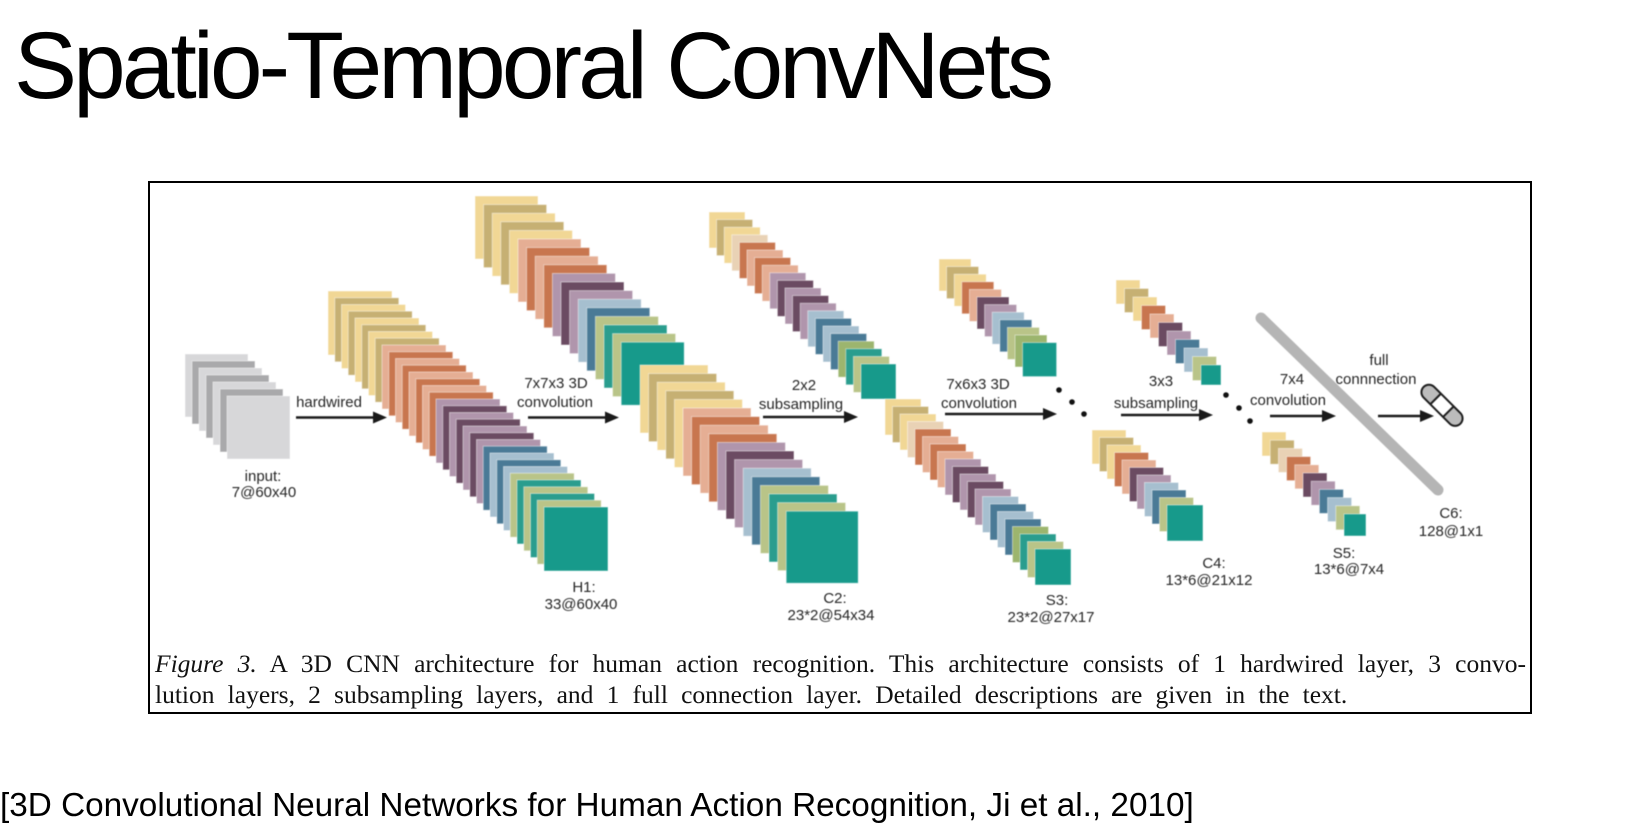 The width and height of the screenshot is (1632, 838). I want to click on svg-text: connnection, so click(1376, 379).